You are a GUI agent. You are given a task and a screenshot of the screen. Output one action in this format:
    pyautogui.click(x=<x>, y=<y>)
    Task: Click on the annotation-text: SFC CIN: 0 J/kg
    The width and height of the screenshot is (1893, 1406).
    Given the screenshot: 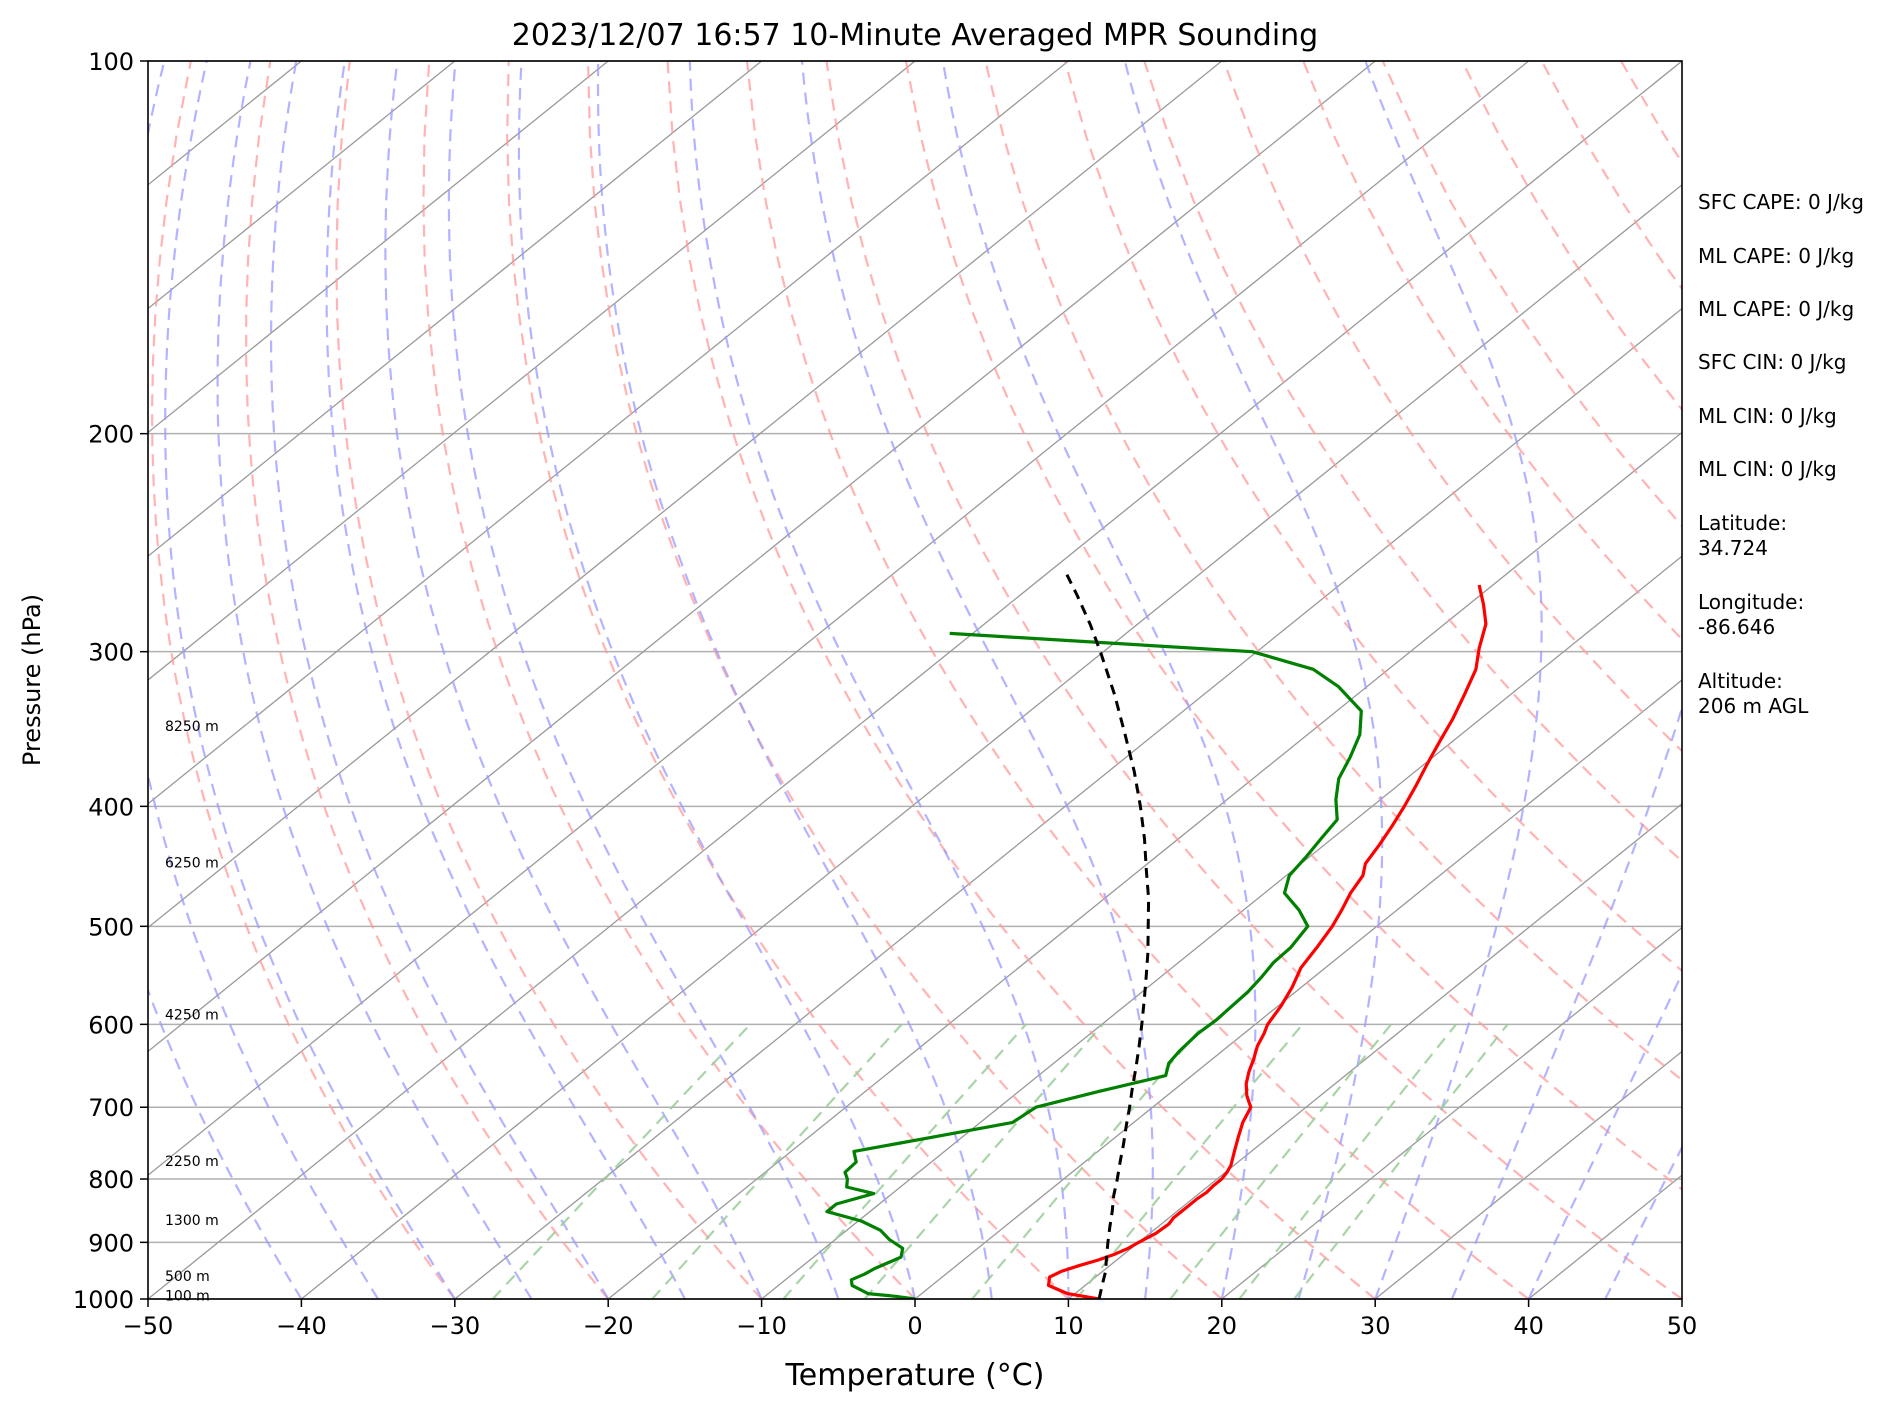 What is the action you would take?
    pyautogui.click(x=1772, y=362)
    